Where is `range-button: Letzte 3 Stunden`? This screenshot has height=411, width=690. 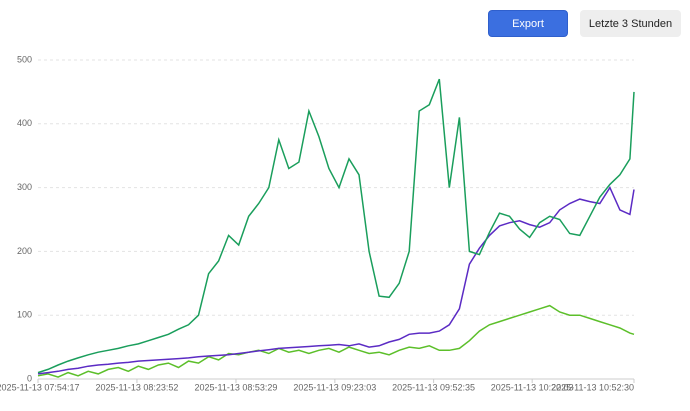 range-button: Letzte 3 Stunden is located at coordinates (630, 23).